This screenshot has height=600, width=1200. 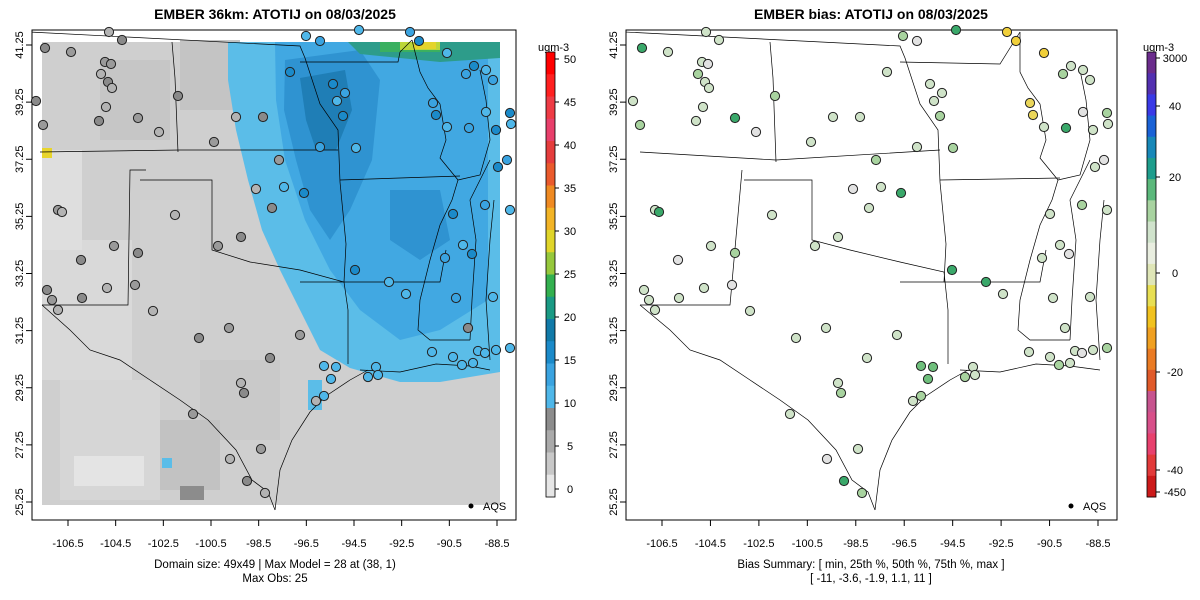 What do you see at coordinates (758, 544) in the screenshot?
I see `x-tick-label: -102.5` at bounding box center [758, 544].